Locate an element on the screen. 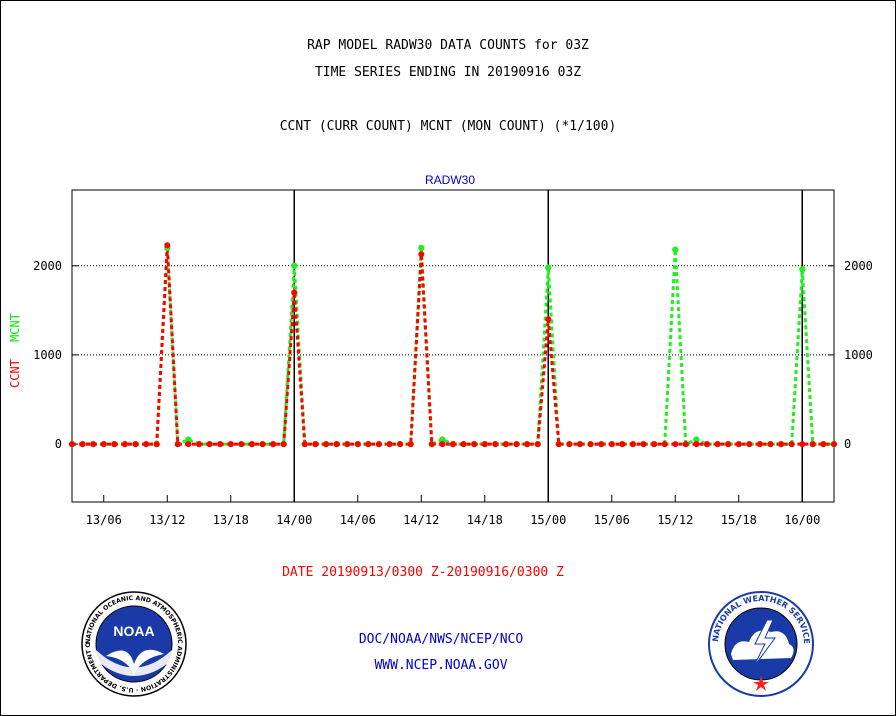 The width and height of the screenshot is (896, 716). footer-url: WWW.NCEP.NOAA.GOV is located at coordinates (441, 665).